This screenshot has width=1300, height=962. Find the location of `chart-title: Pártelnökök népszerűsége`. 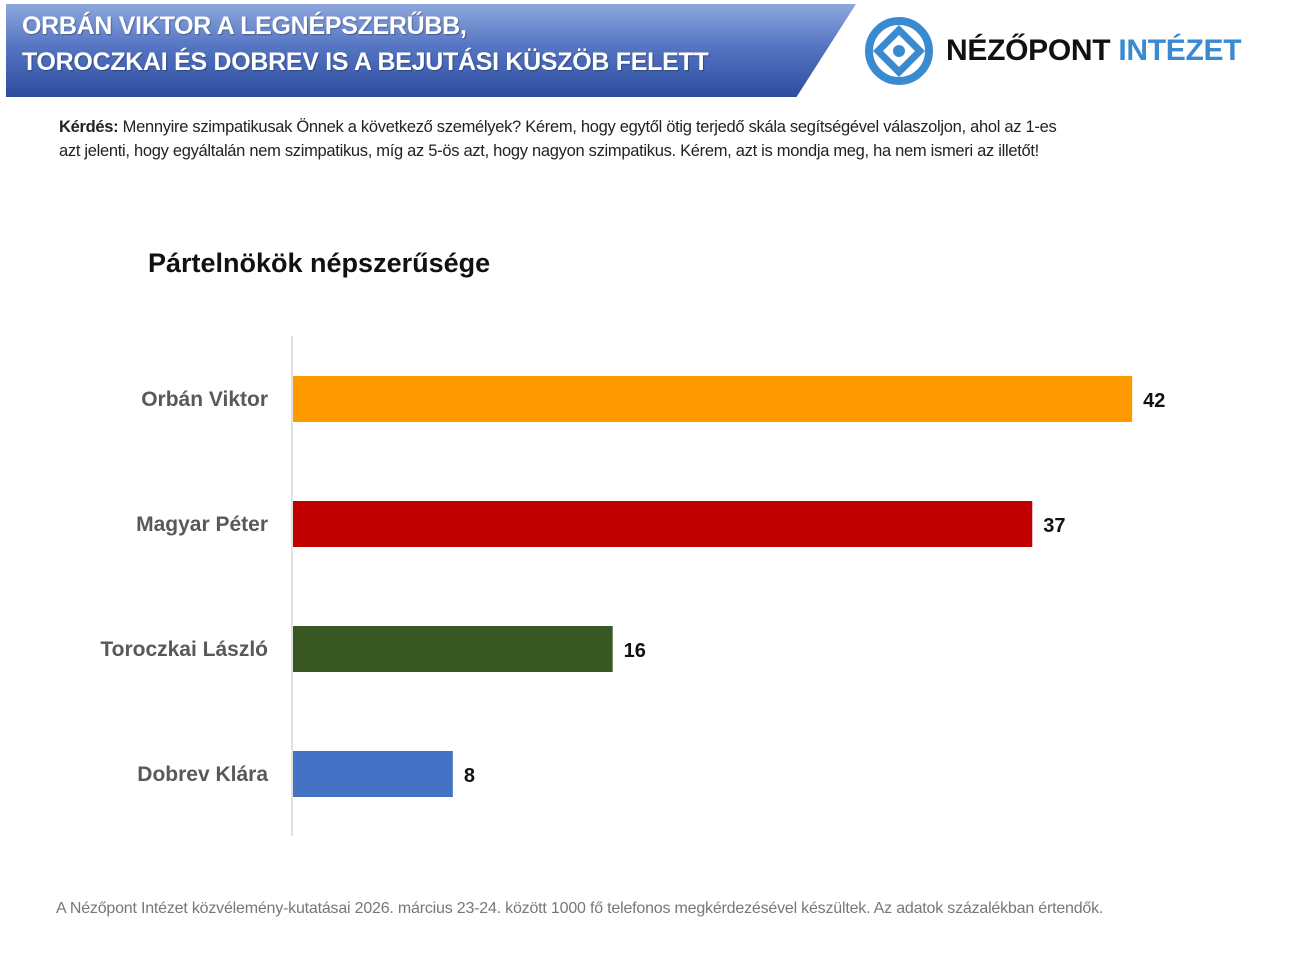

chart-title: Pártelnökök népszerűsége is located at coordinates (319, 263).